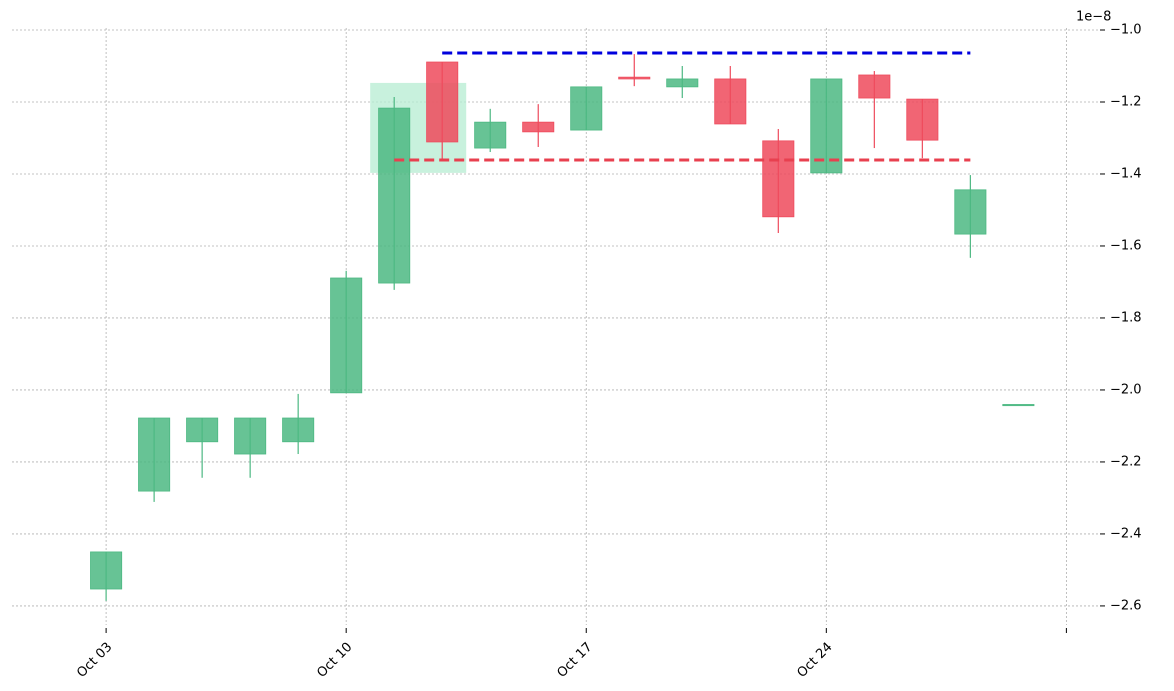 This screenshot has width=1174, height=691. Describe the element at coordinates (1126, 461) in the screenshot. I see `y-tick-label: −2.2` at that location.